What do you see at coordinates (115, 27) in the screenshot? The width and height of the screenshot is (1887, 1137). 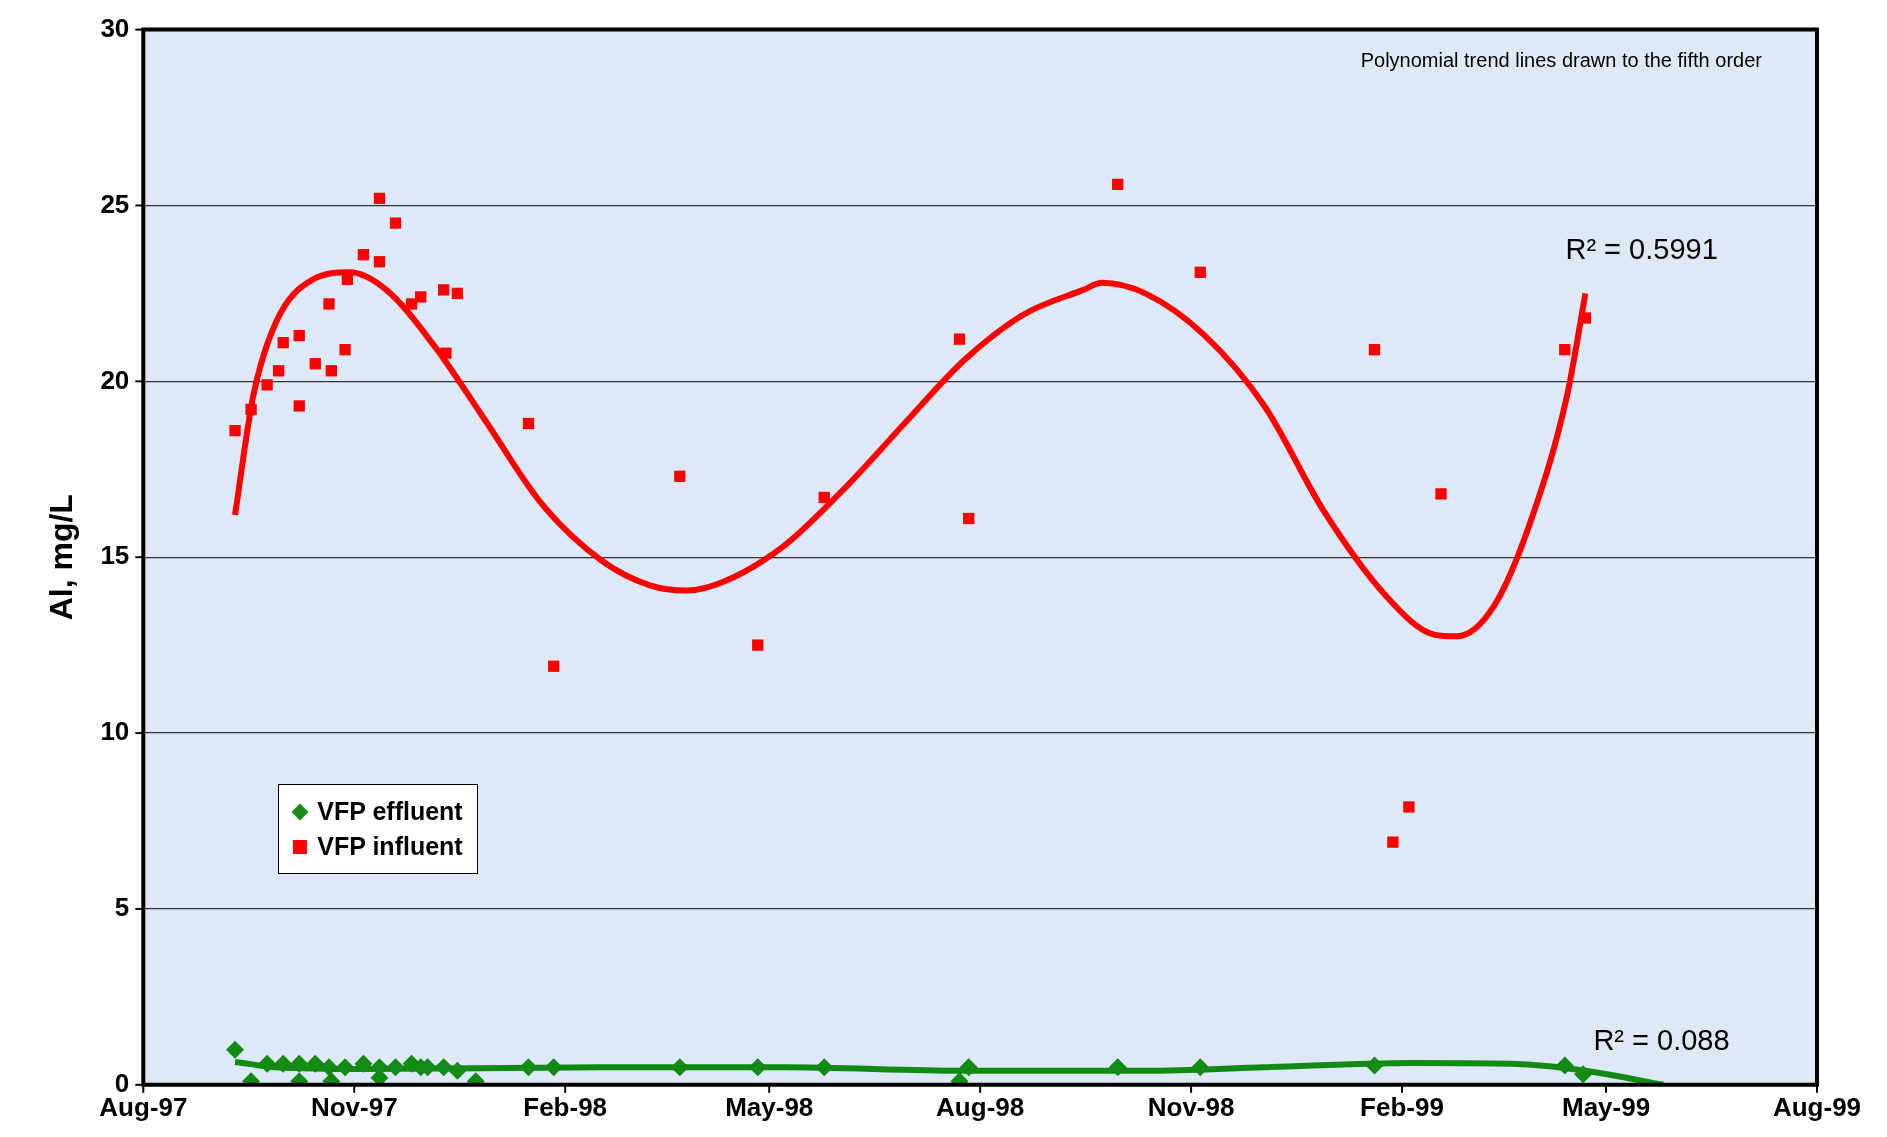 I see `y-tick-label: 30` at bounding box center [115, 27].